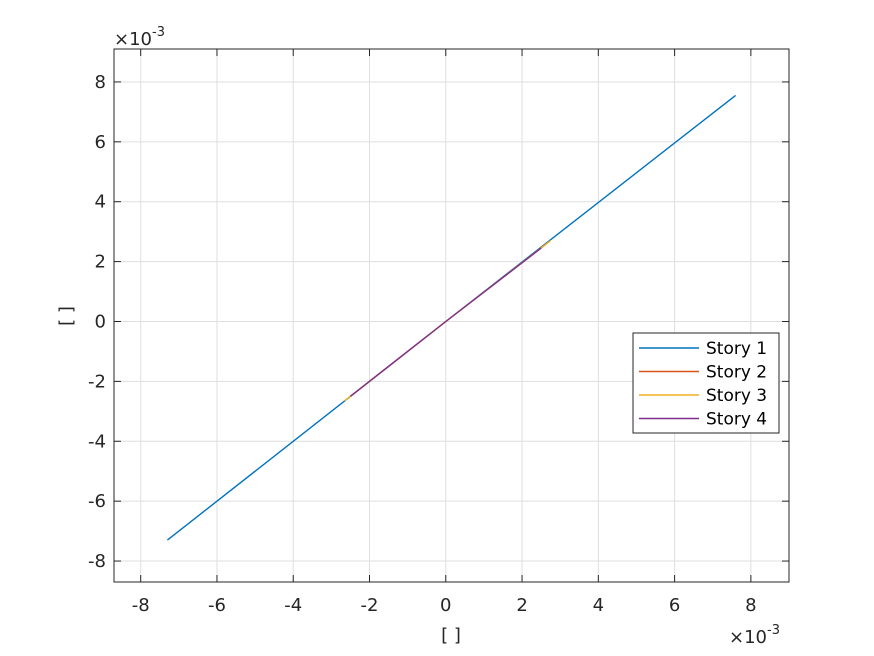 The image size is (874, 656). I want to click on y-tick-label: 8, so click(100, 82).